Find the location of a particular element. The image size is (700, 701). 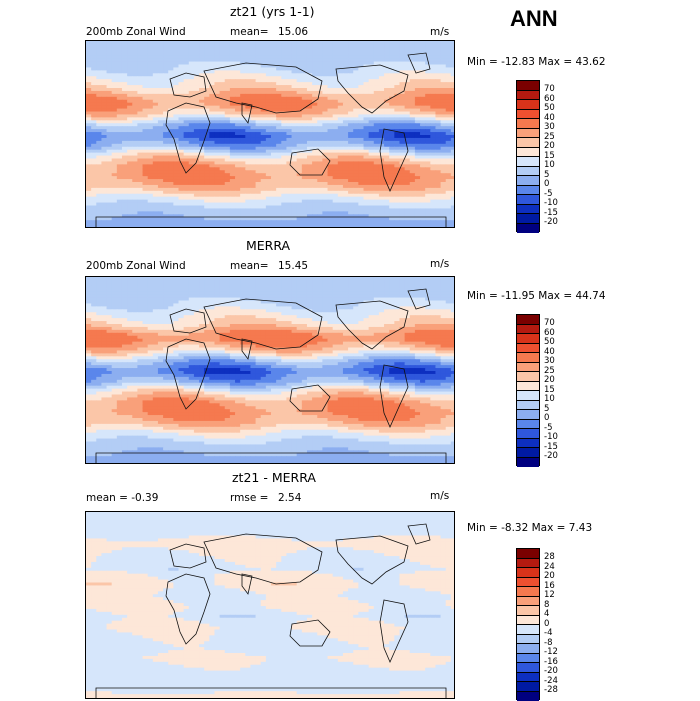

panel1-map is located at coordinates (270, 134).